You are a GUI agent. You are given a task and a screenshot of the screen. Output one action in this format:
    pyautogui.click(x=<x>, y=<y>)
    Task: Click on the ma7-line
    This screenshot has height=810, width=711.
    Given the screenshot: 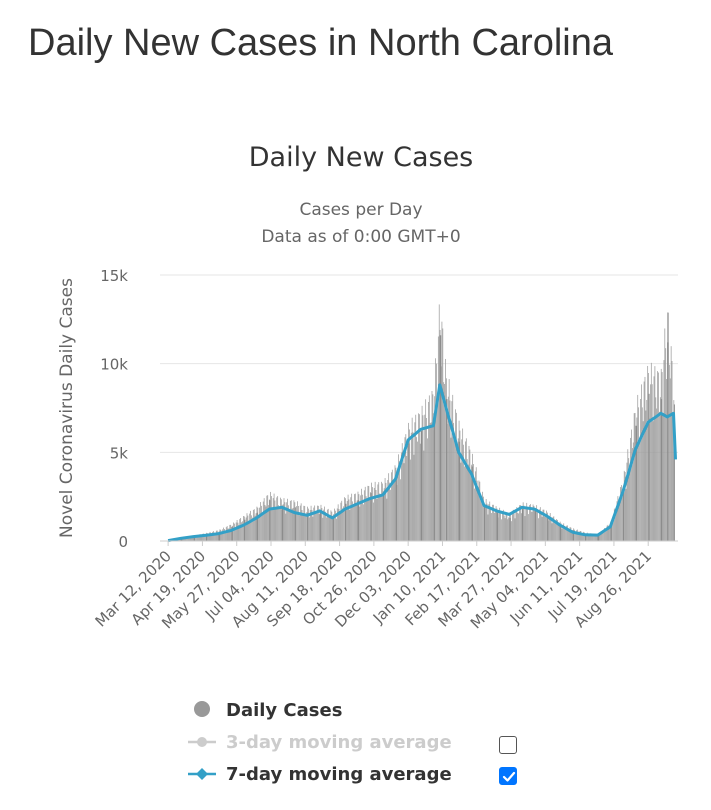 What is the action you would take?
    pyautogui.click(x=422, y=463)
    